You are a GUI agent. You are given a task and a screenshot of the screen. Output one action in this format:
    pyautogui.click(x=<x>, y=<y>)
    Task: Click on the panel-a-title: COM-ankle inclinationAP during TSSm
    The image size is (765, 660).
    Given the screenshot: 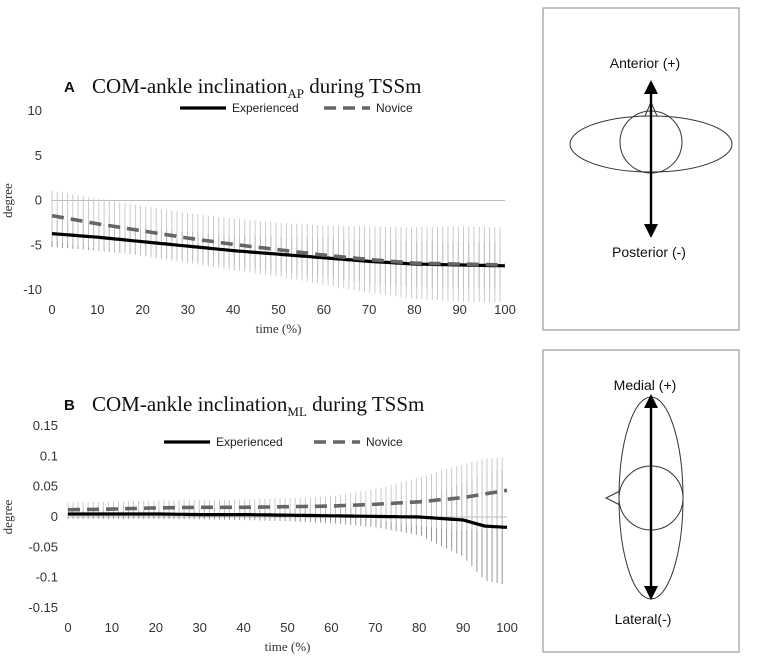 What is the action you would take?
    pyautogui.click(x=256, y=87)
    